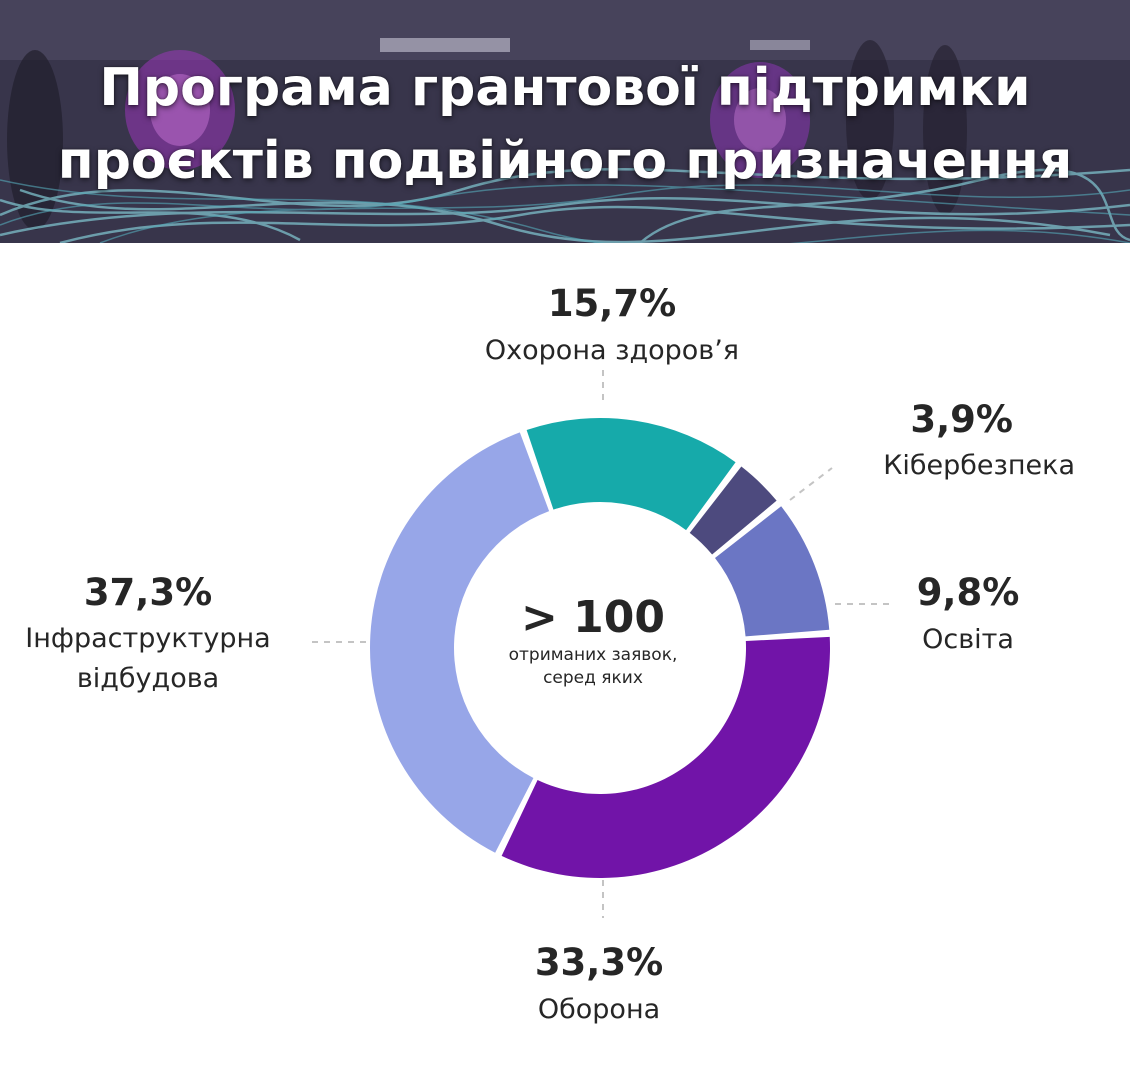  I want to click on donut-slice-defense, so click(665, 757).